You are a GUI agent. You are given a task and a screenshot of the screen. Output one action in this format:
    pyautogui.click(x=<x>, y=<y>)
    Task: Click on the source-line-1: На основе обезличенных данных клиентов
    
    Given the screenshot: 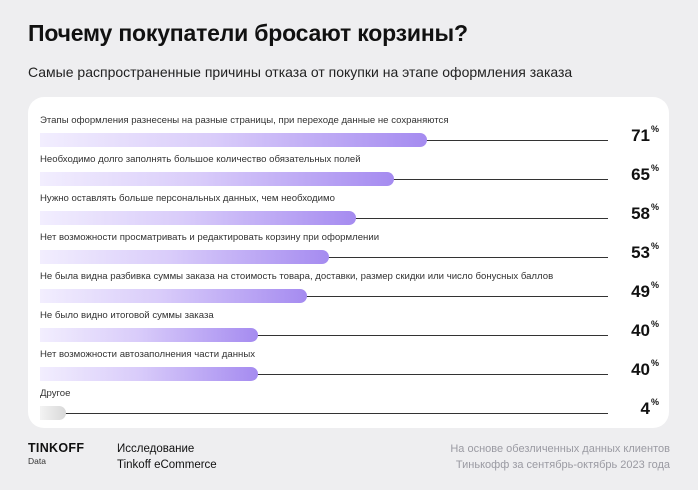 What is the action you would take?
    pyautogui.click(x=560, y=449)
    